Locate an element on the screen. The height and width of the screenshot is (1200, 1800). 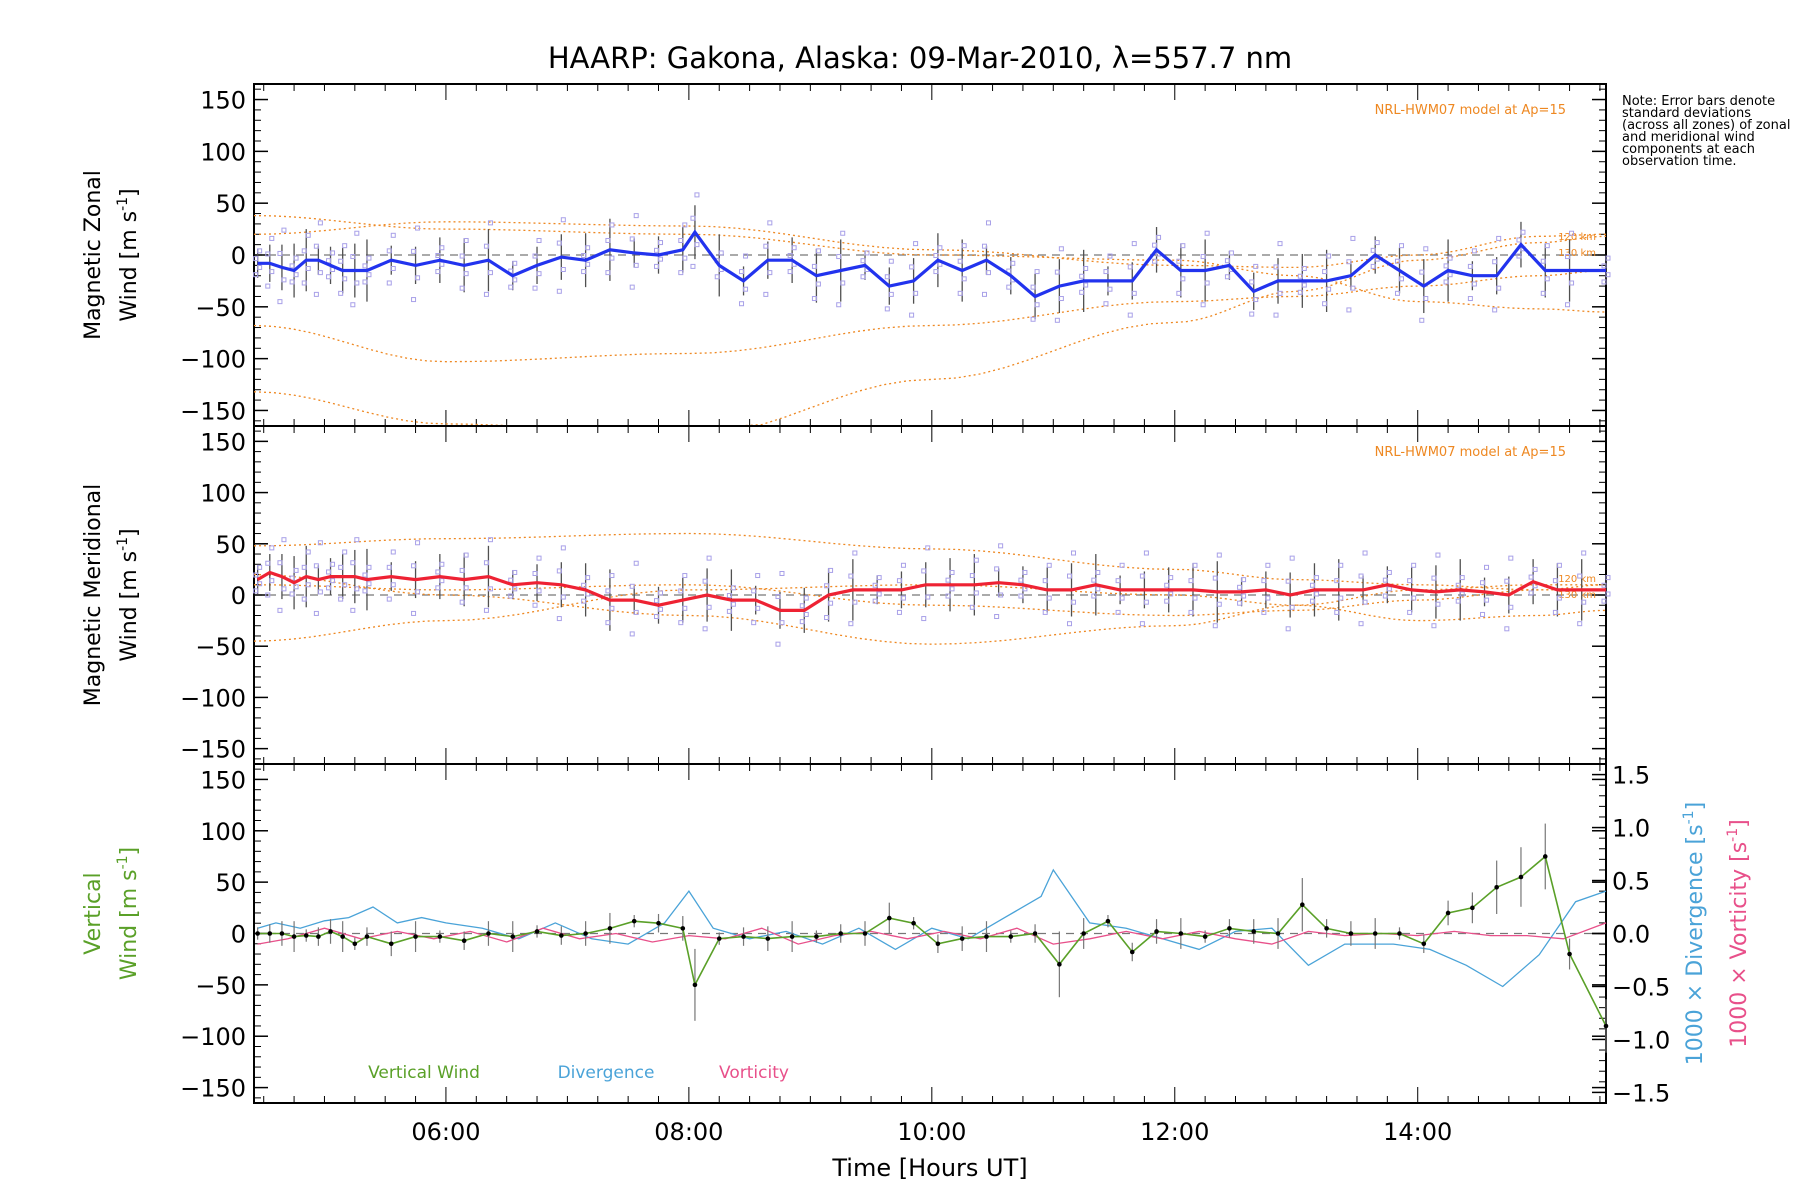
y-tick-label: −150 is located at coordinates (213, 750).